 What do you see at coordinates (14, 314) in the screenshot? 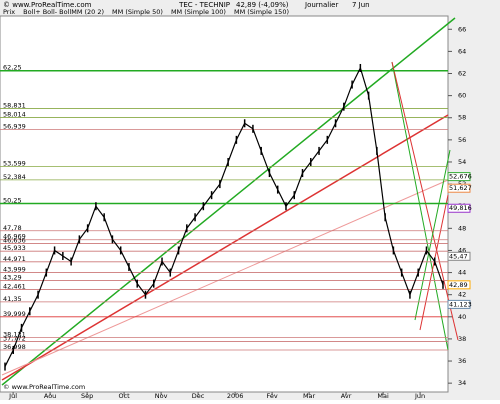
I see `level-label: 39,999` at bounding box center [14, 314].